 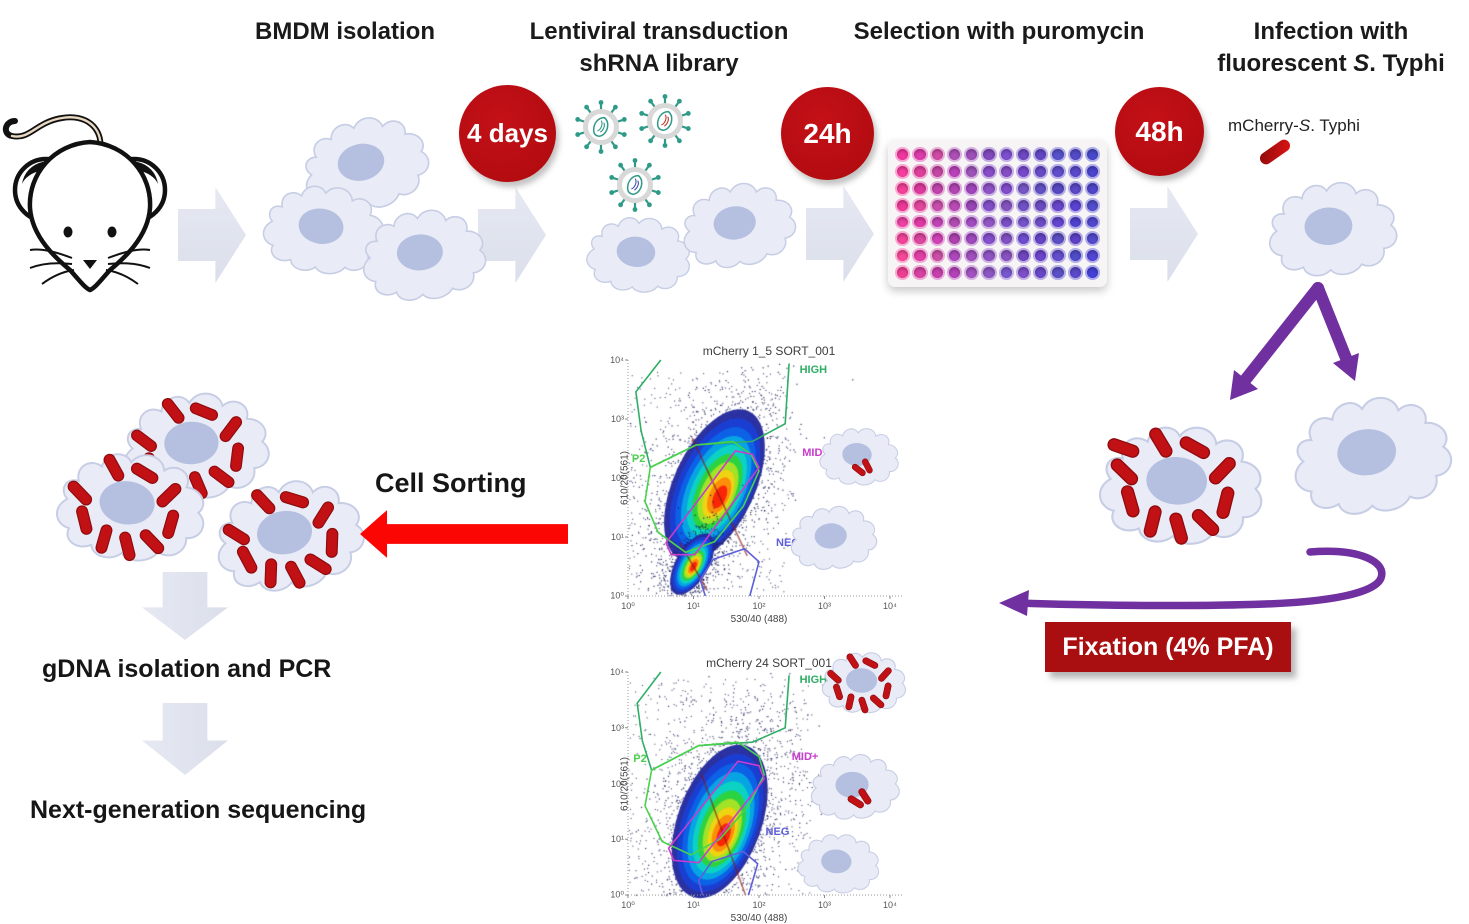 I want to click on gdna-label: gDNA isolation and PCR, so click(x=187, y=669).